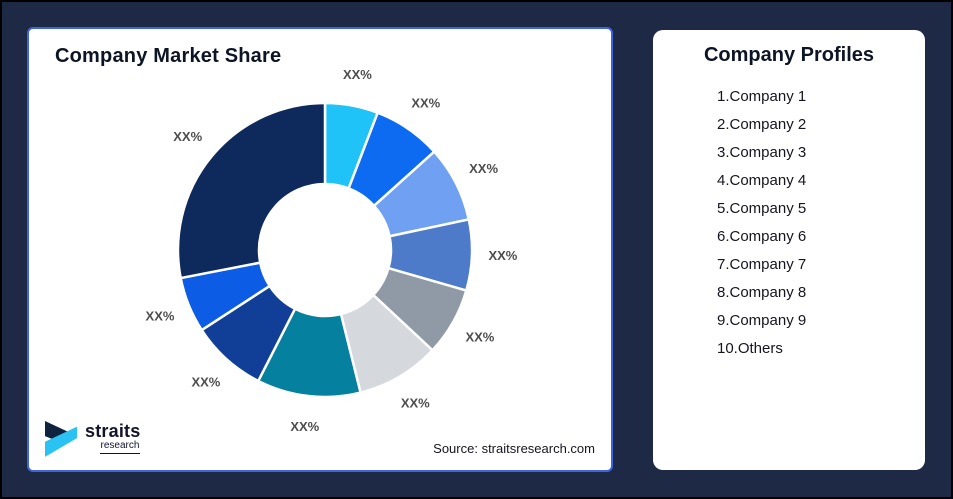  I want to click on profiles-title: Company Profiles, so click(789, 55).